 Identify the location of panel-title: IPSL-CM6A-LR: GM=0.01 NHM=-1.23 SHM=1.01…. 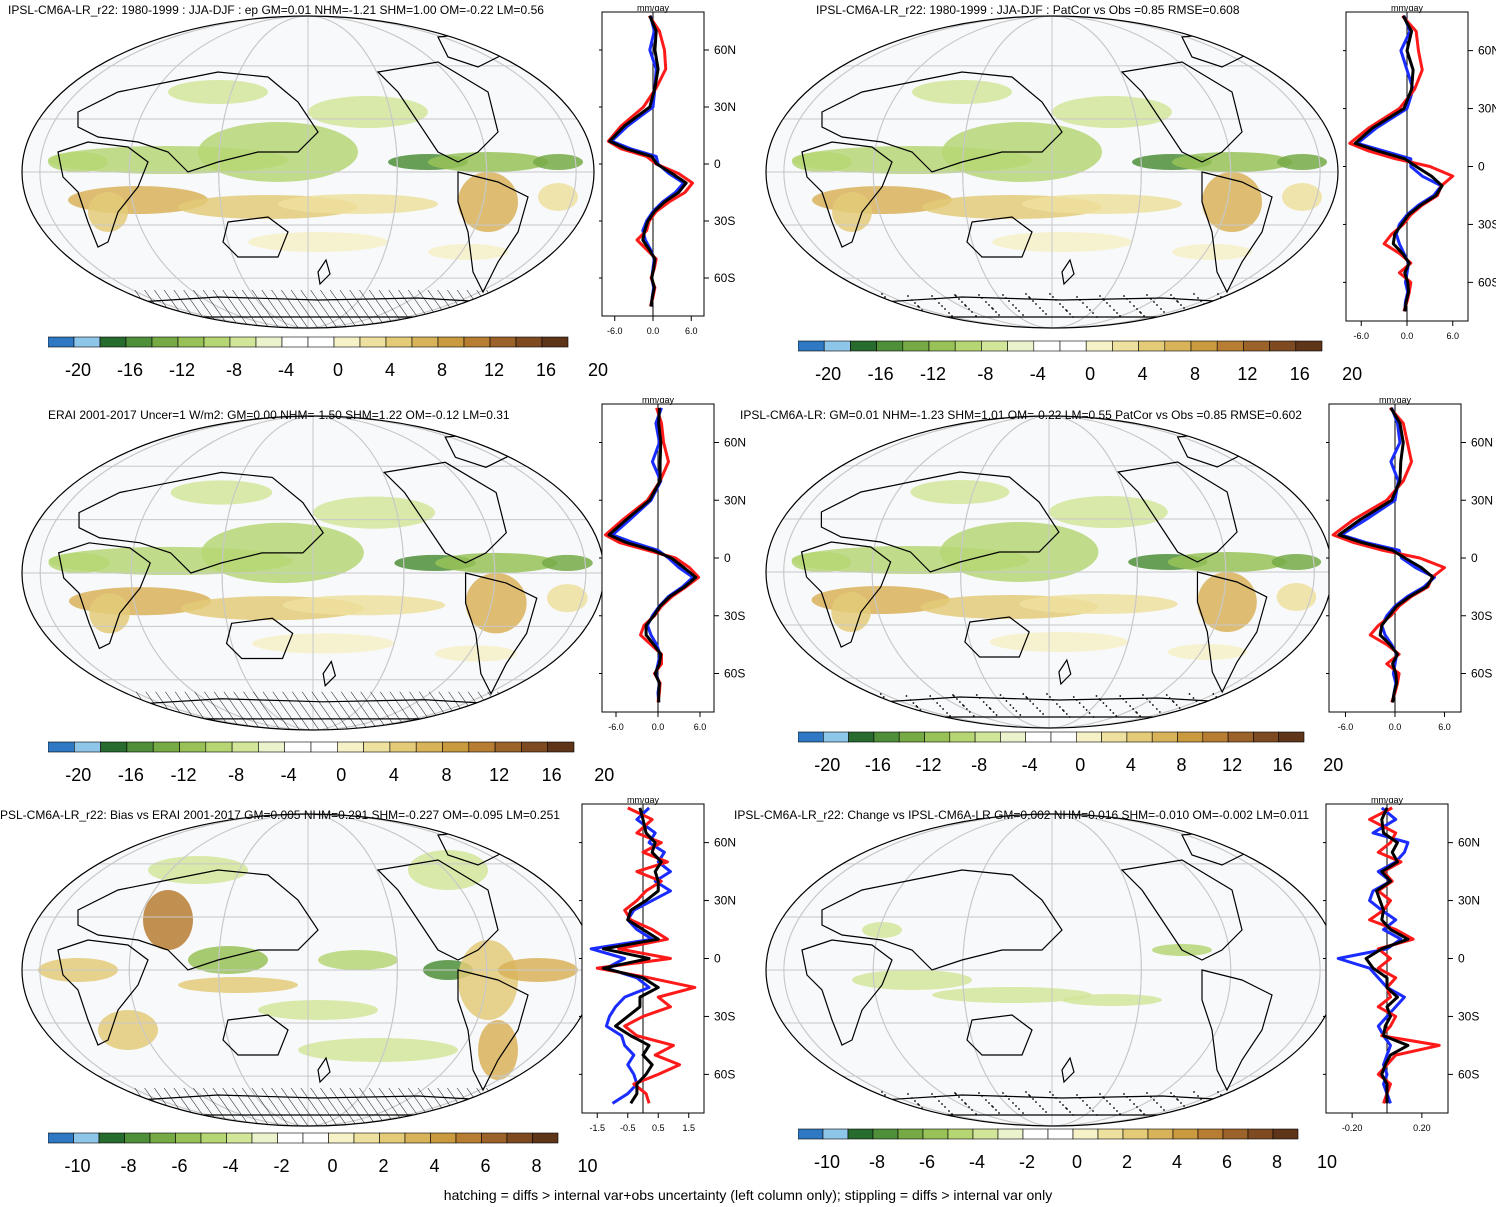
(1021, 415).